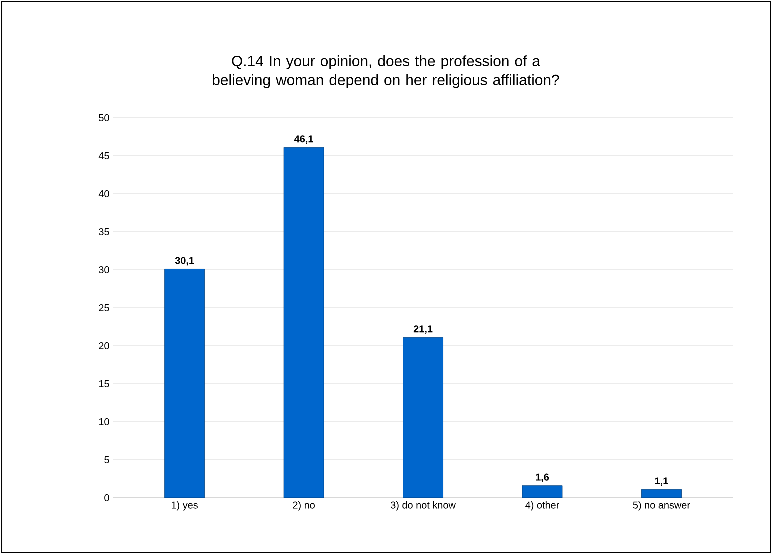  What do you see at coordinates (104, 156) in the screenshot?
I see `y-tick-label: 45` at bounding box center [104, 156].